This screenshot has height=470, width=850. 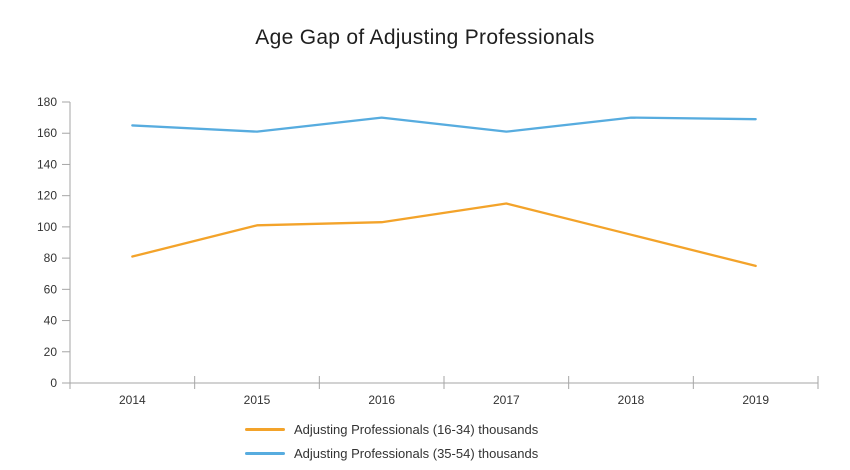 What do you see at coordinates (132, 400) in the screenshot?
I see `x-tick-label: 2014` at bounding box center [132, 400].